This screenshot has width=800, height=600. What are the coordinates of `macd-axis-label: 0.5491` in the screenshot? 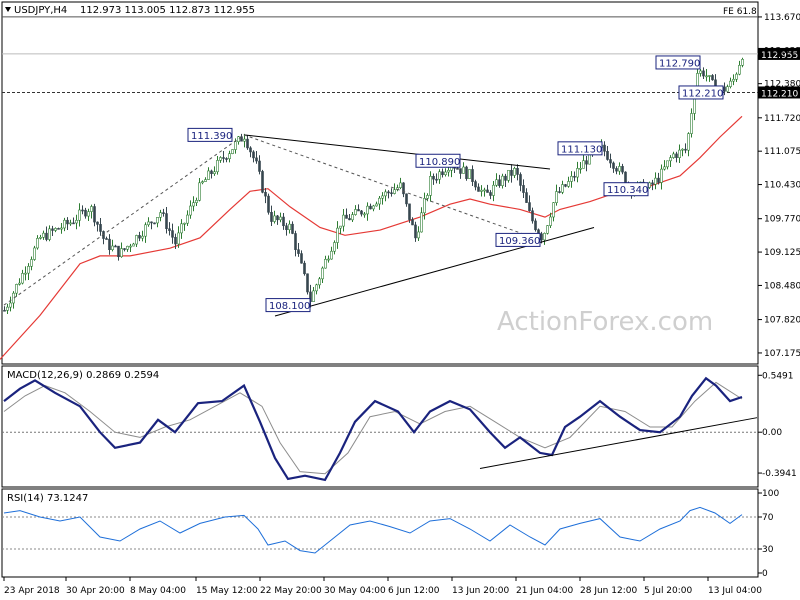 It's located at (778, 376).